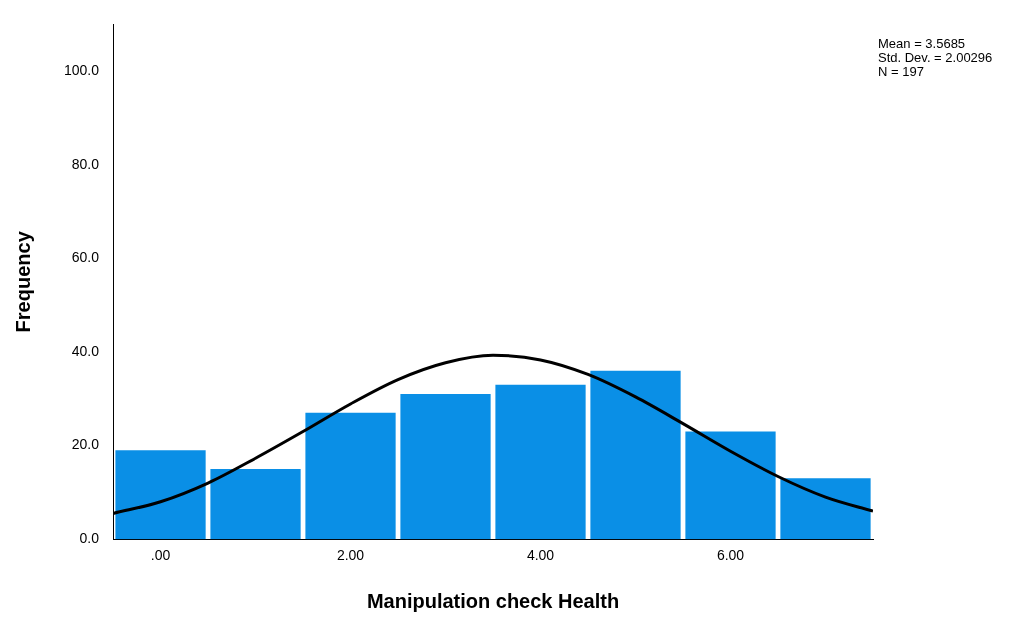 Image resolution: width=1031 pixels, height=626 pixels. Describe the element at coordinates (81, 70) in the screenshot. I see `y-tick-label: 100.0` at that location.